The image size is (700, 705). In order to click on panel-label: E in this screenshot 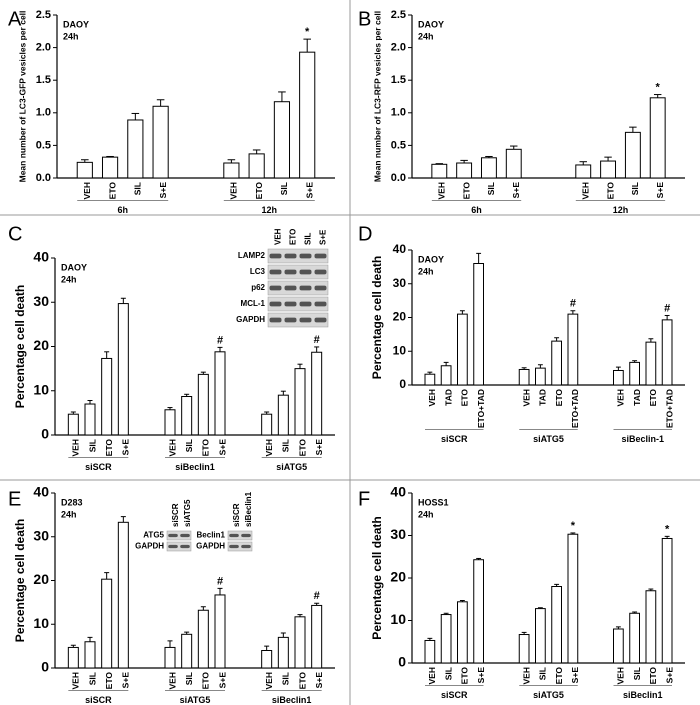, I will do `click(14, 499)`.